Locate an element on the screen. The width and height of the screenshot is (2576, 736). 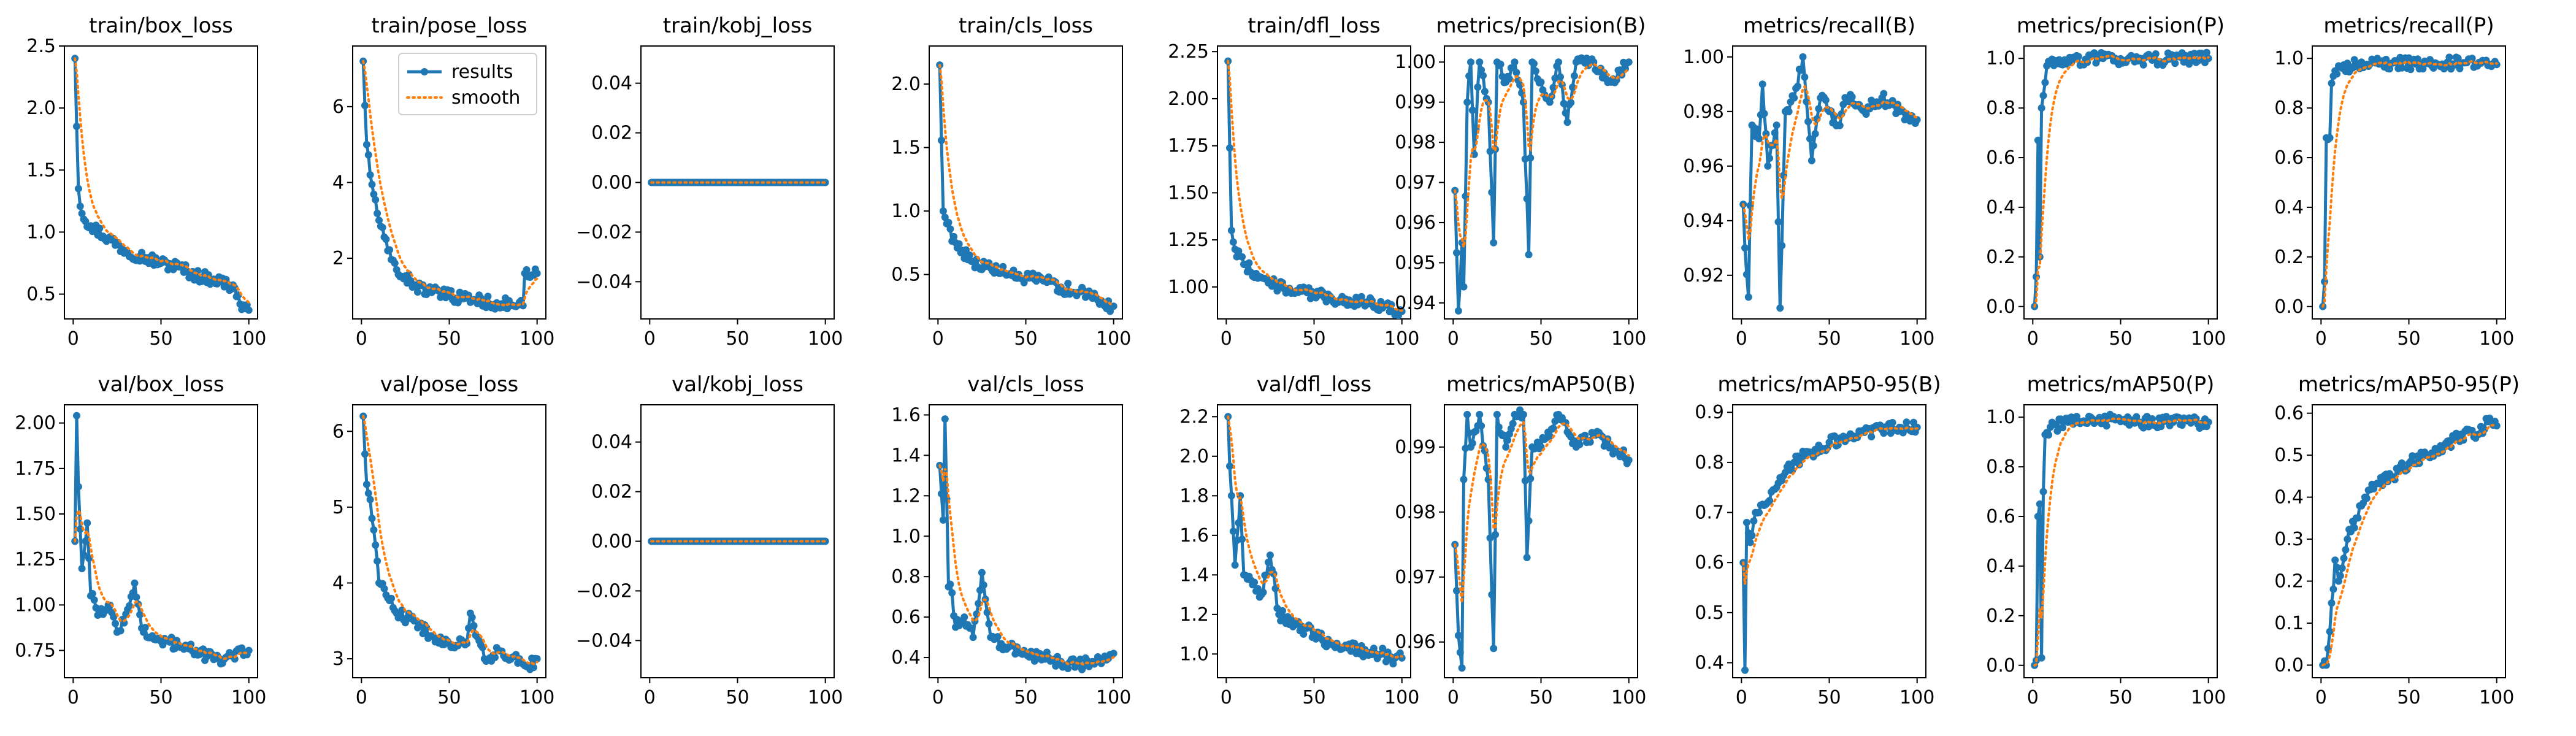
subplot-title: metrics/mAP50-95(B) is located at coordinates (1829, 384).